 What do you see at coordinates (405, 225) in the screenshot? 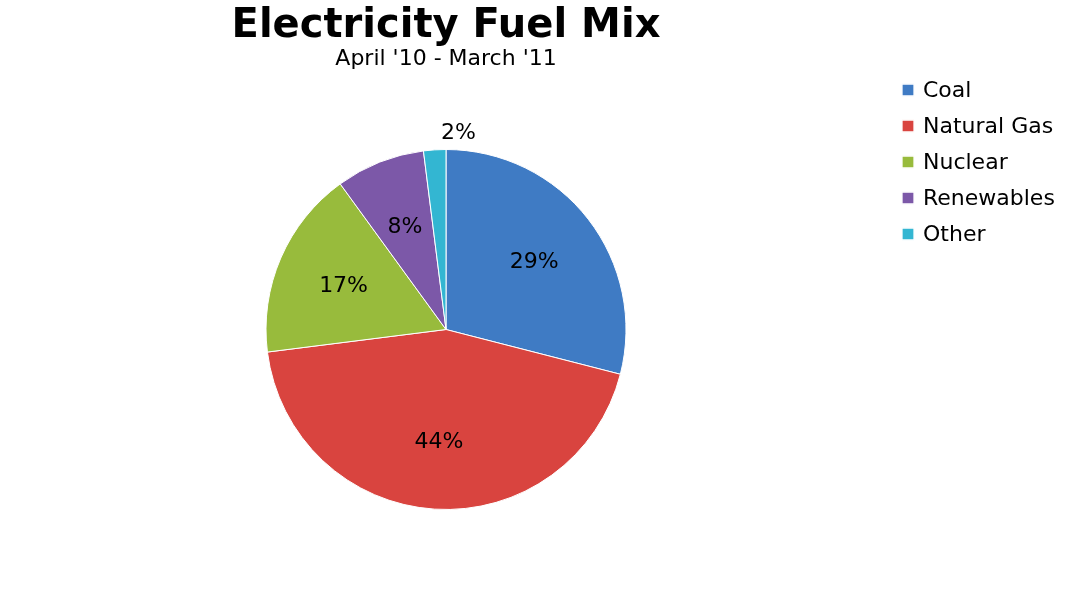
I see `data-label: 8%` at bounding box center [405, 225].